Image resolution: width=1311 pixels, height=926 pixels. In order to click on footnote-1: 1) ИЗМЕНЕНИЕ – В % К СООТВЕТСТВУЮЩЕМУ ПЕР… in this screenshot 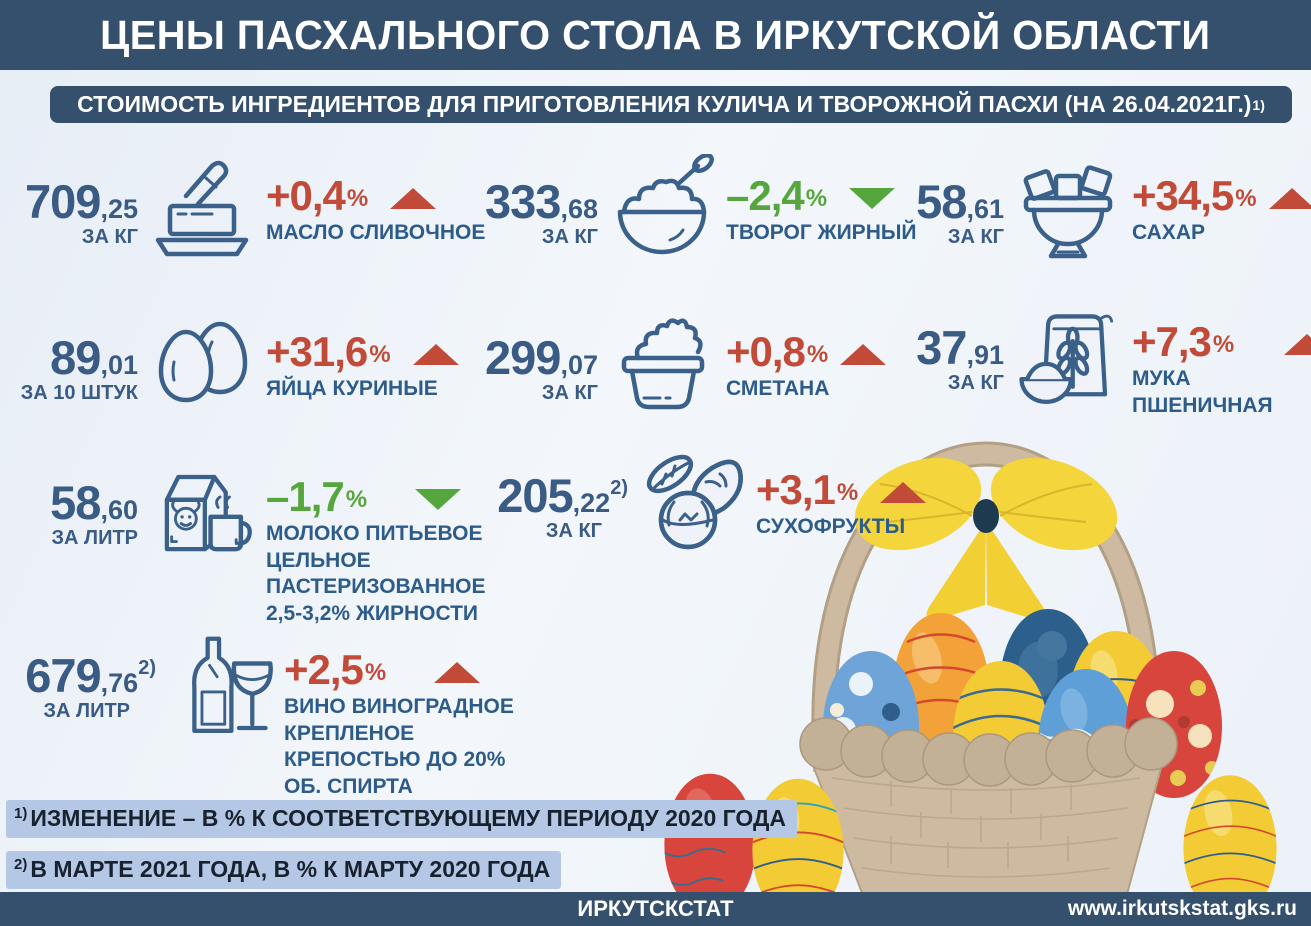, I will do `click(401, 819)`.